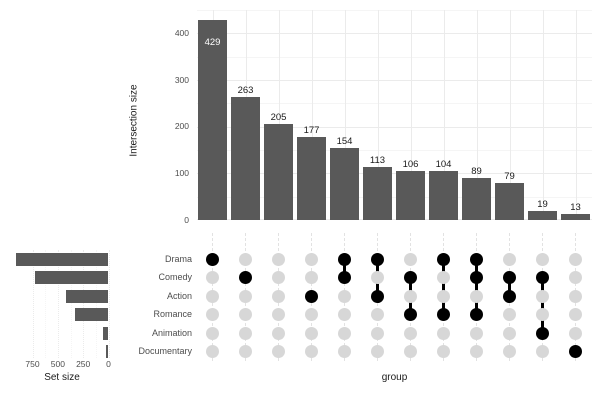 The height and width of the screenshot is (400, 600). I want to click on bar-value-label: 79, so click(509, 177).